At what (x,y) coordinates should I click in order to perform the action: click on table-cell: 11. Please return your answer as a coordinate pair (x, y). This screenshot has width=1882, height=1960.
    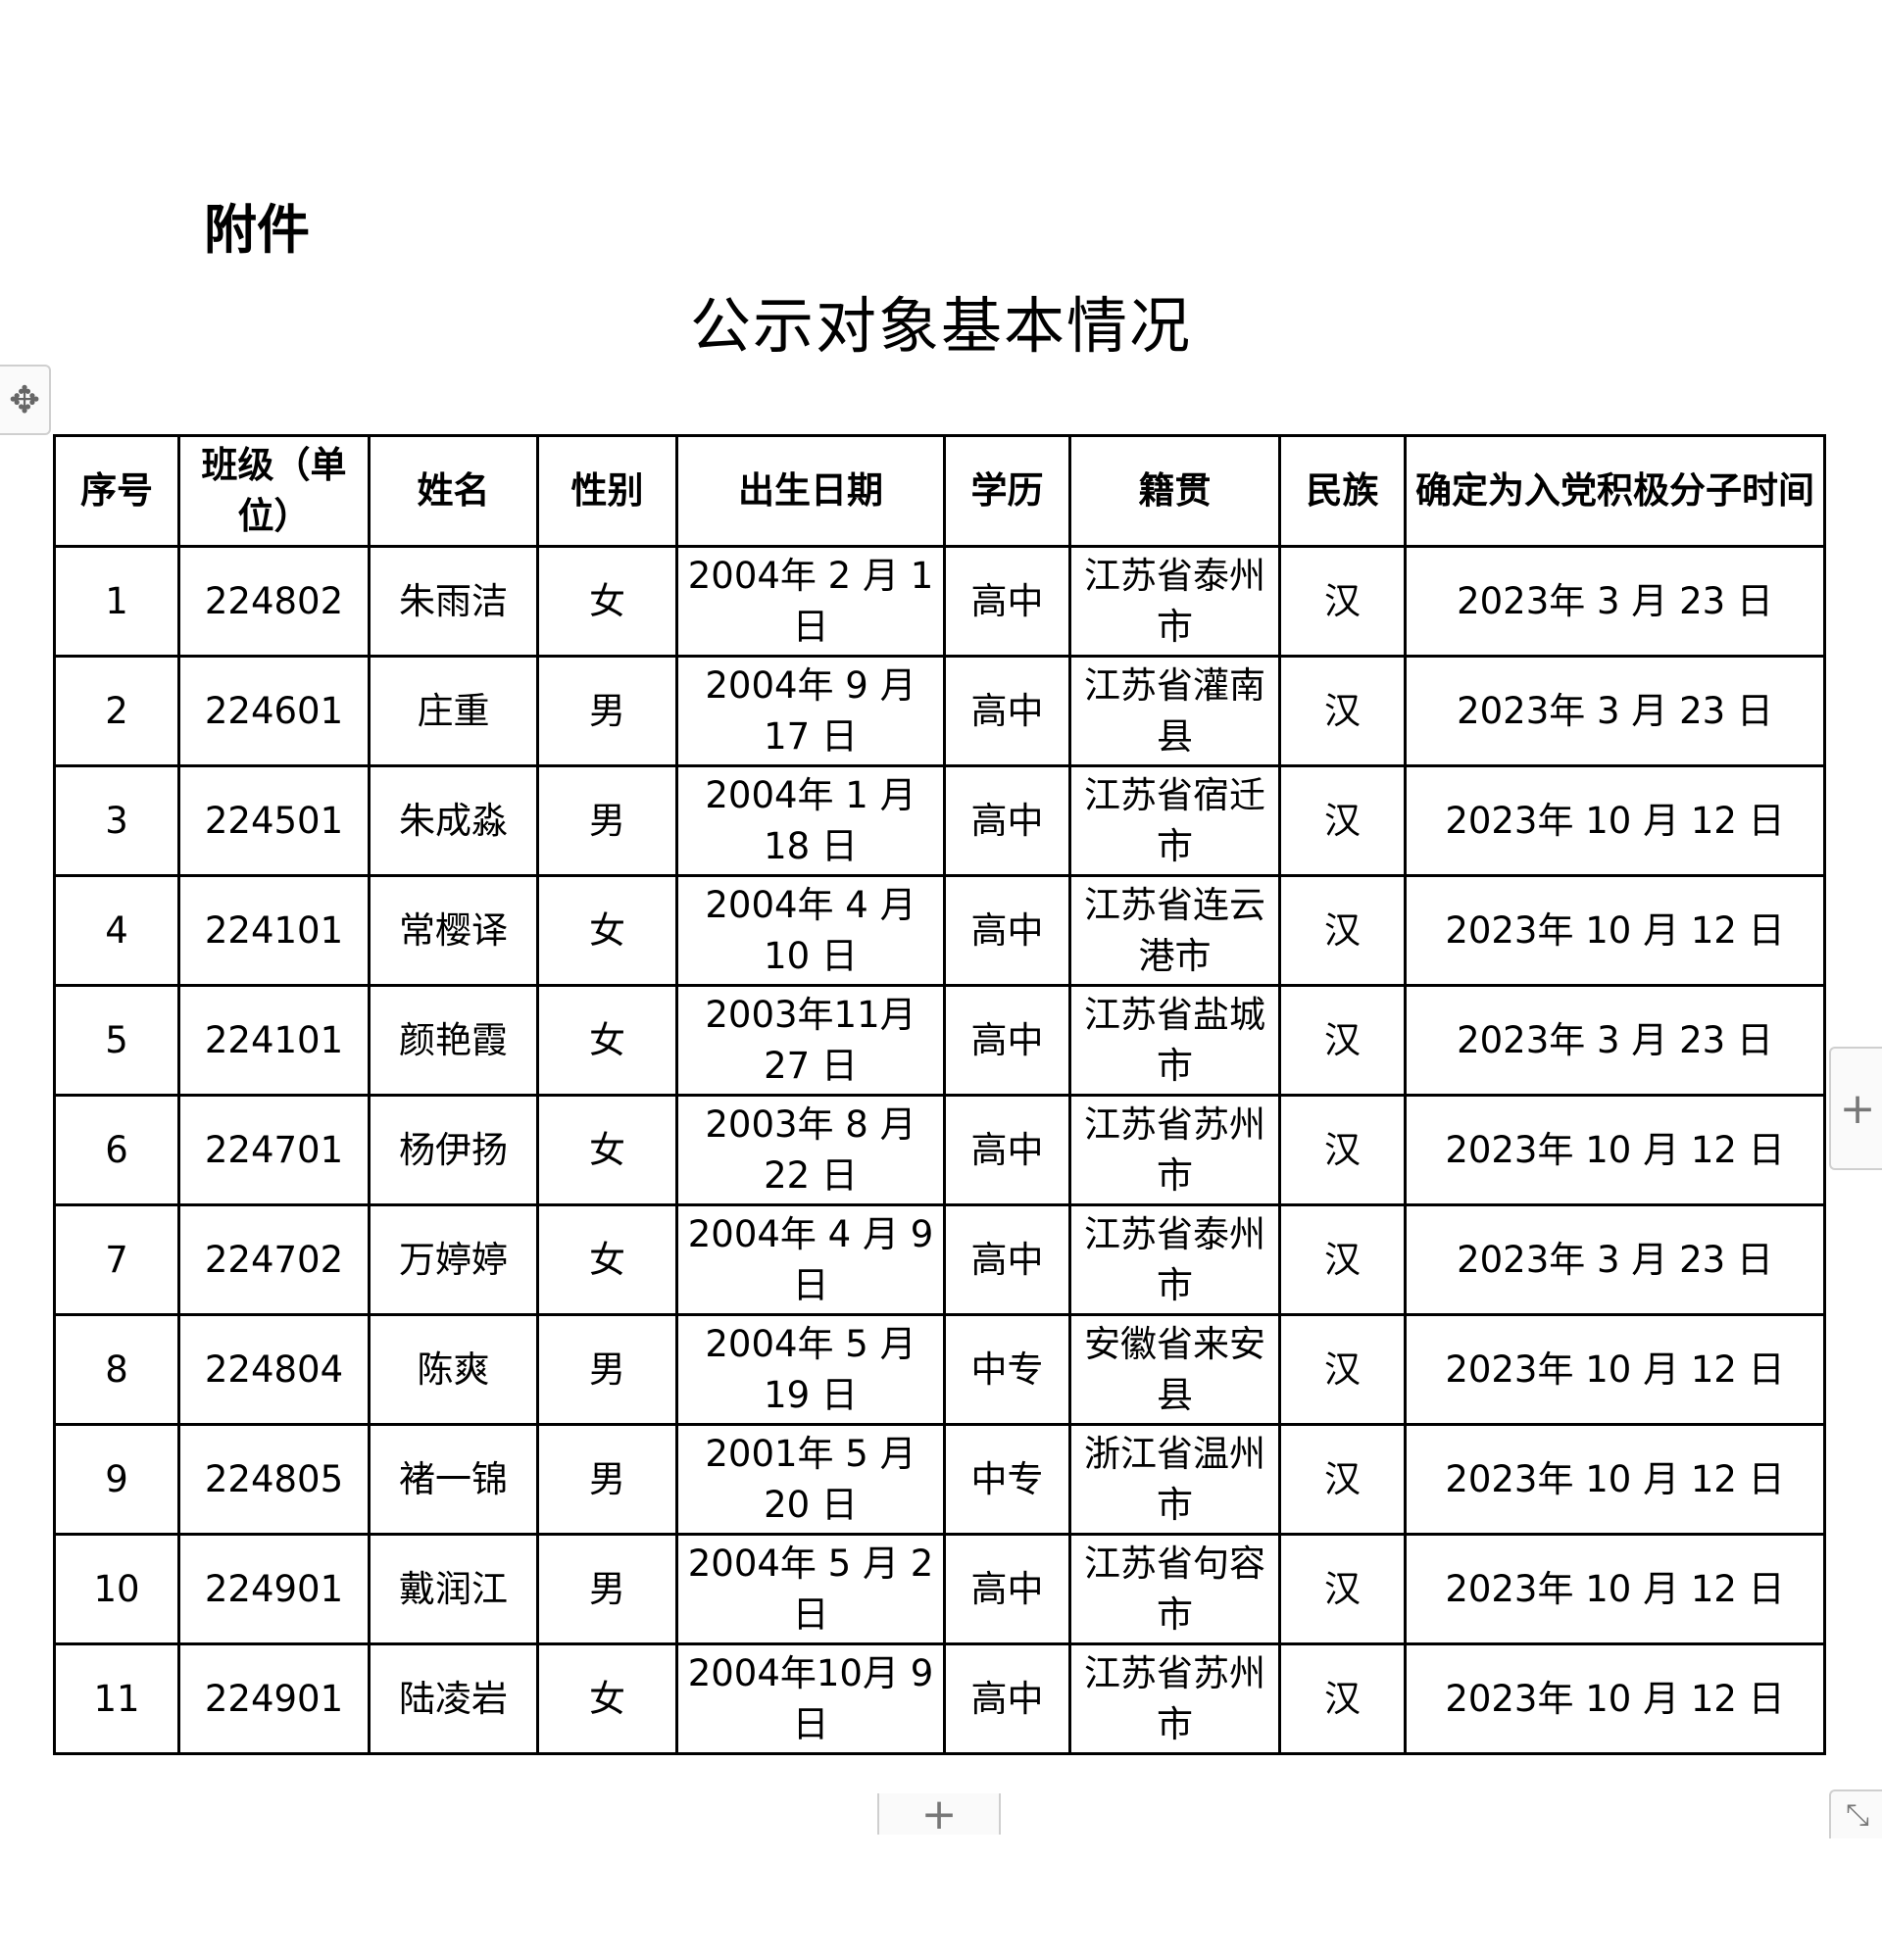
    Looking at the image, I should click on (117, 1698).